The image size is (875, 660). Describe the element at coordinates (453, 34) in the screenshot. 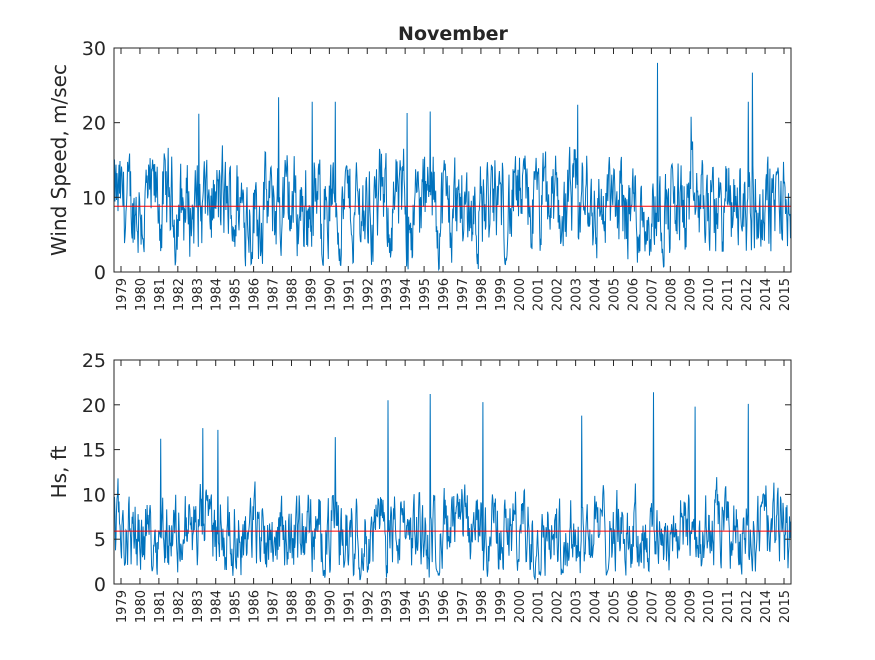

I see `chart-title: November` at that location.